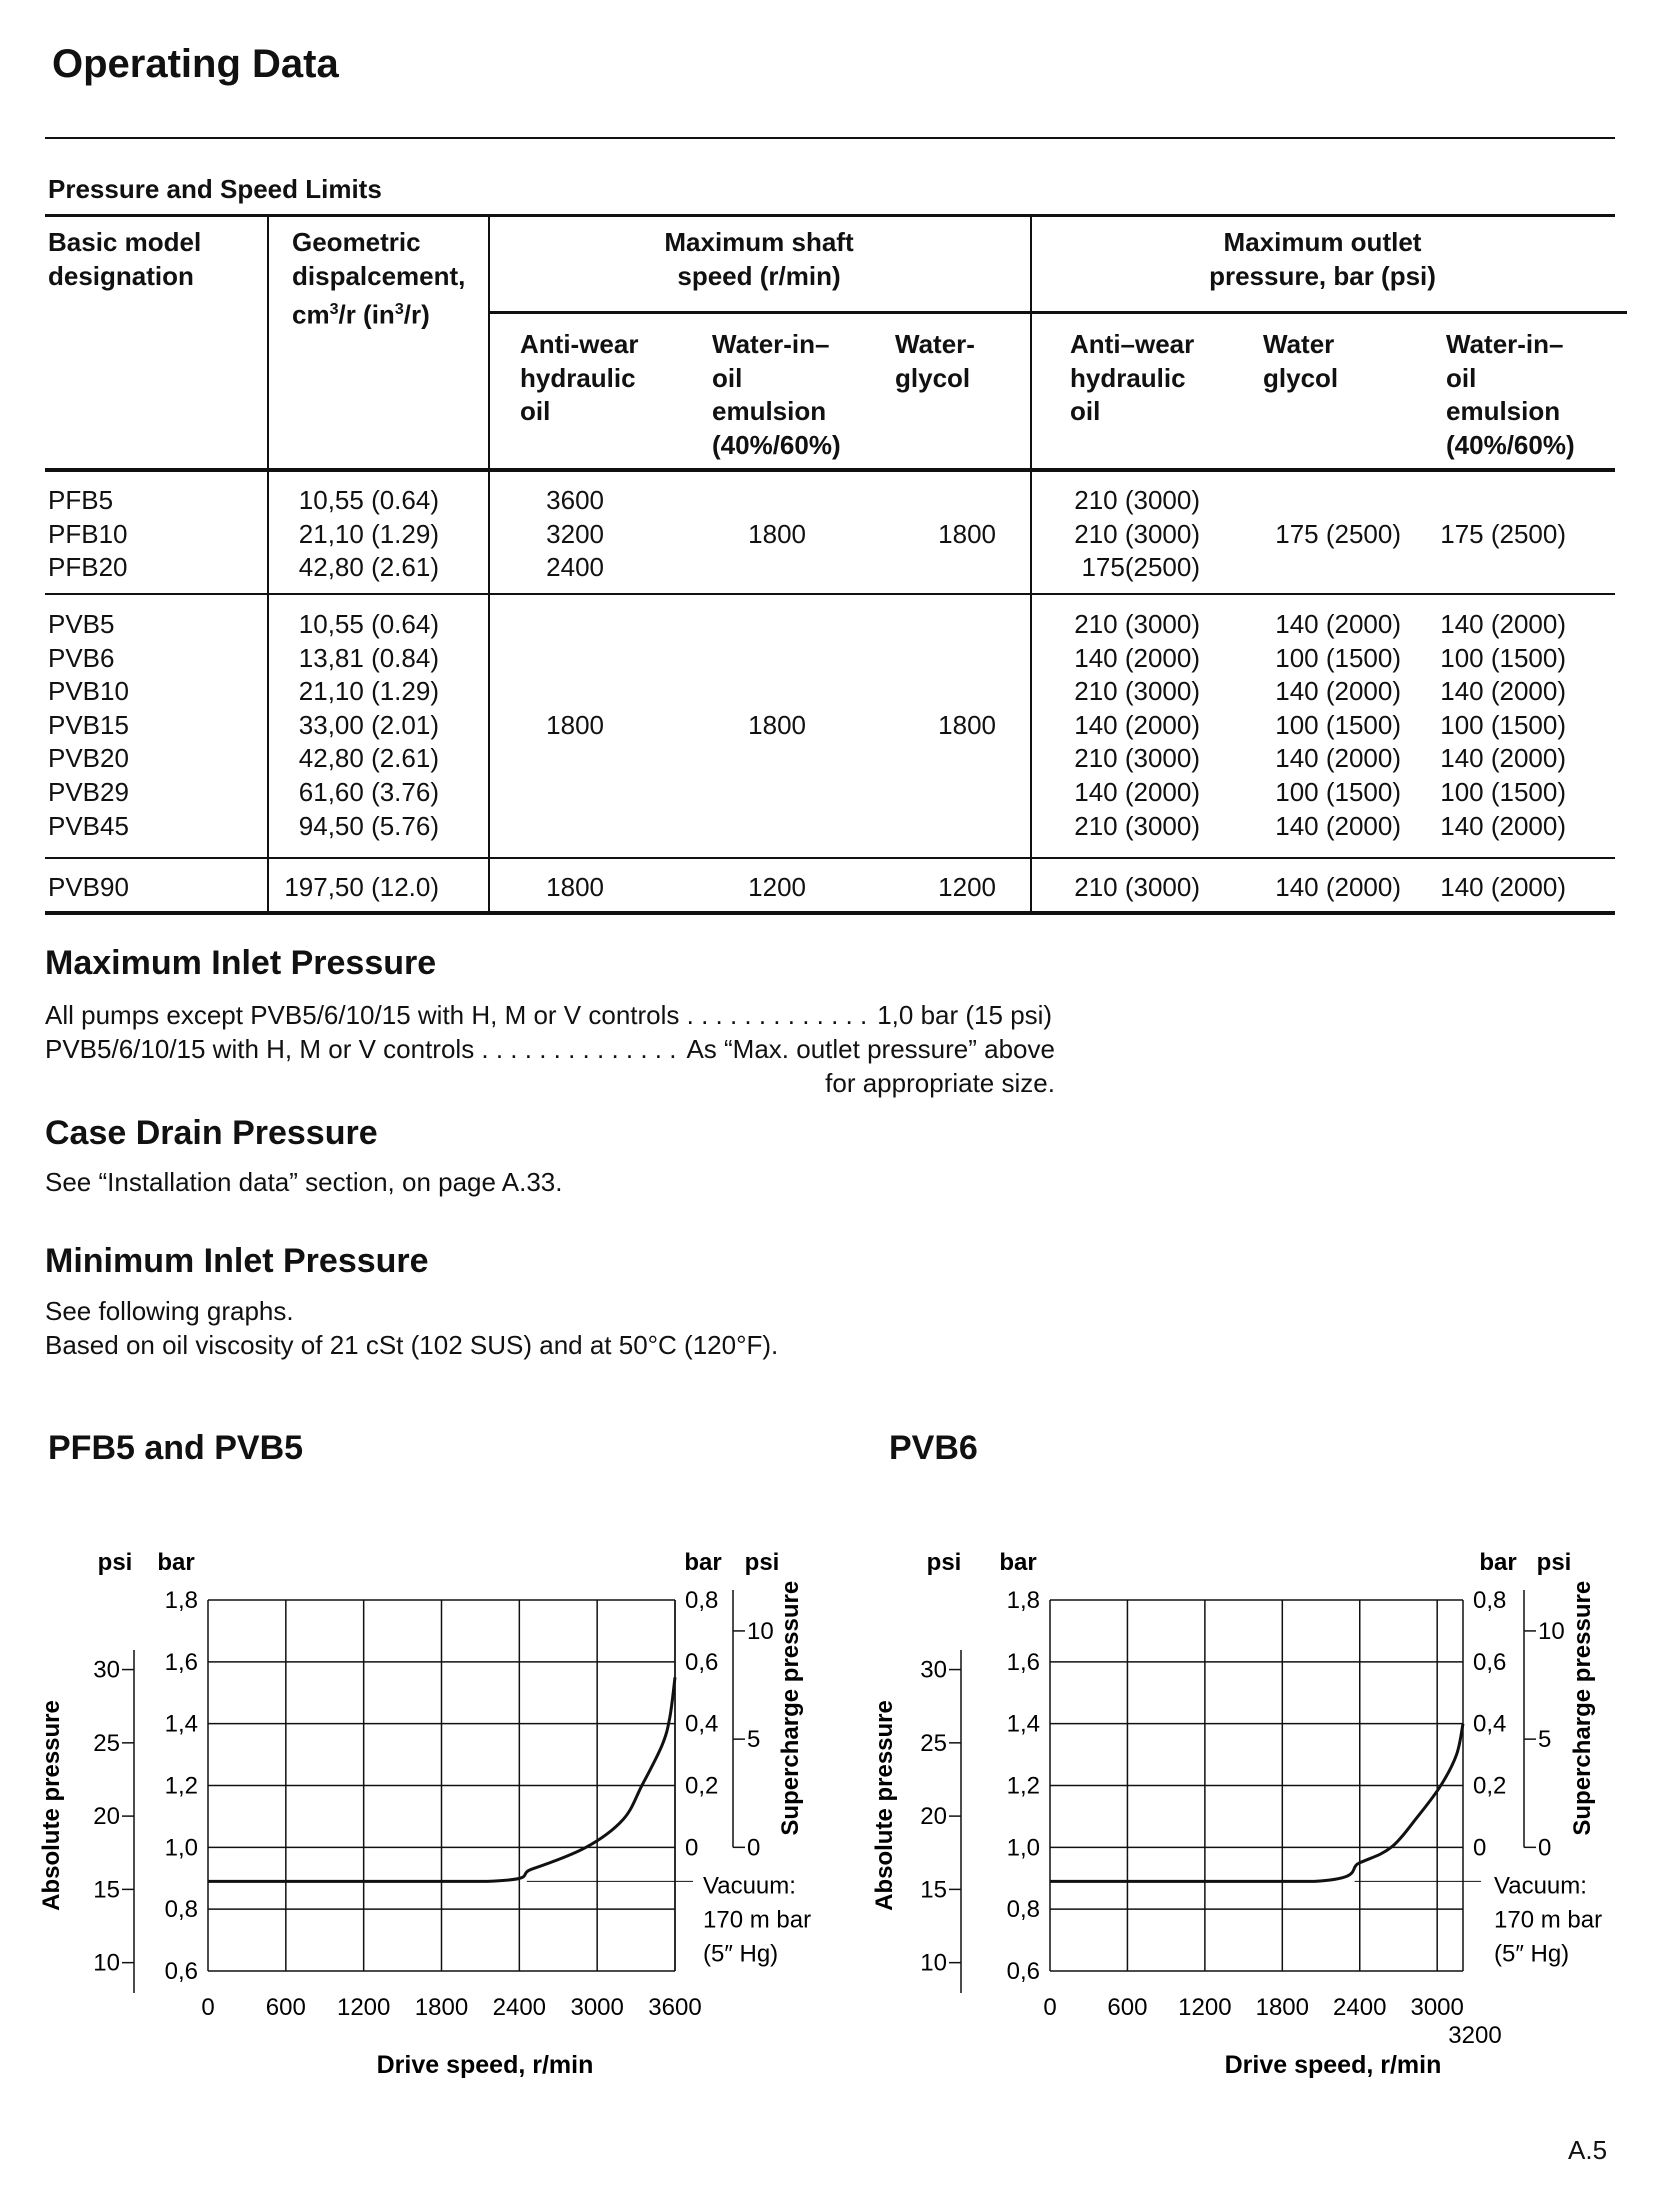 This screenshot has width=1672, height=2204. Describe the element at coordinates (579, 344) in the screenshot. I see `subheader-speed: Anti-wear` at that location.